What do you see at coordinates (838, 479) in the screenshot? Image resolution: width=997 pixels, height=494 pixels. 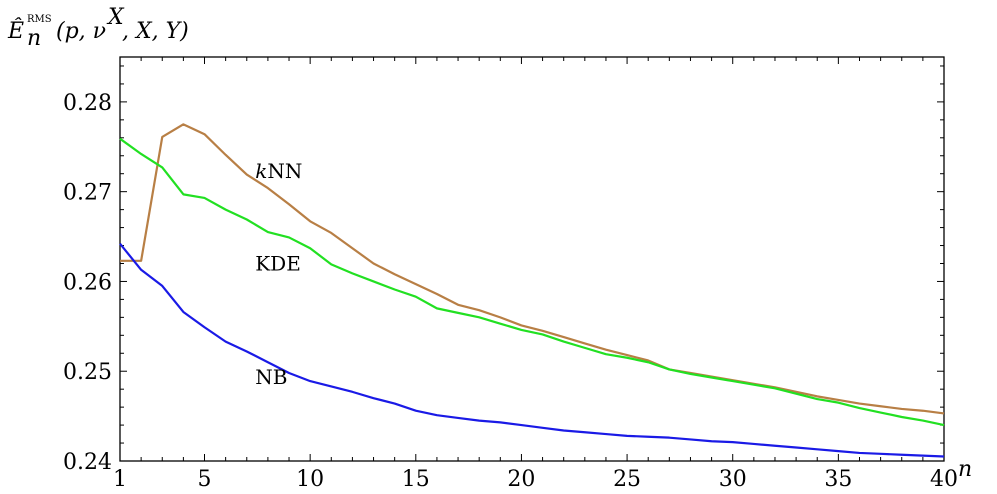 I see `x-tick-label: 35` at bounding box center [838, 479].